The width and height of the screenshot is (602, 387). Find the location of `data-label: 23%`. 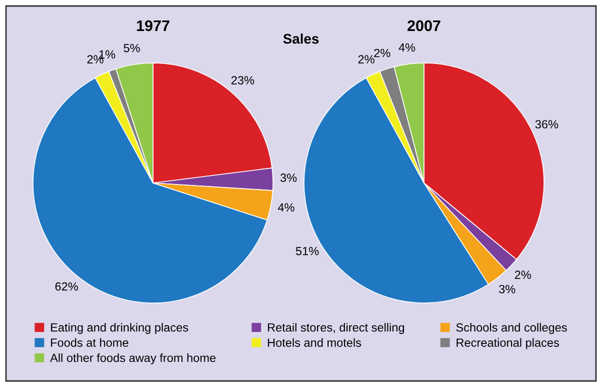

data-label: 23% is located at coordinates (242, 80).